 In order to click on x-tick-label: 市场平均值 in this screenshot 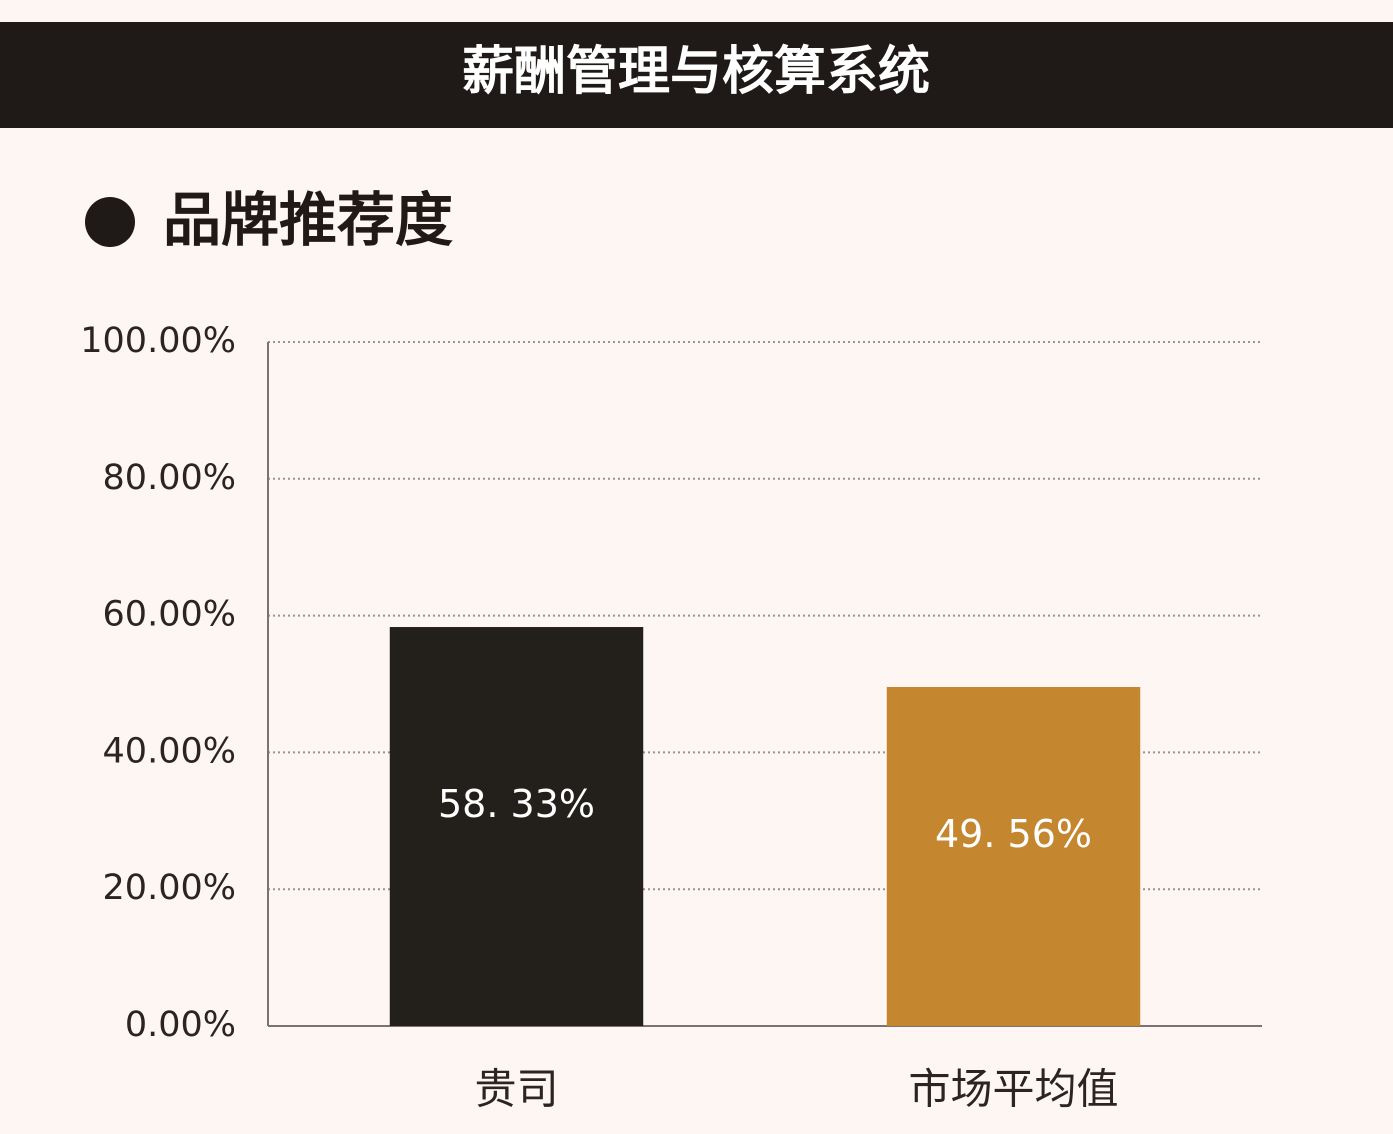, I will do `click(1013, 1089)`.